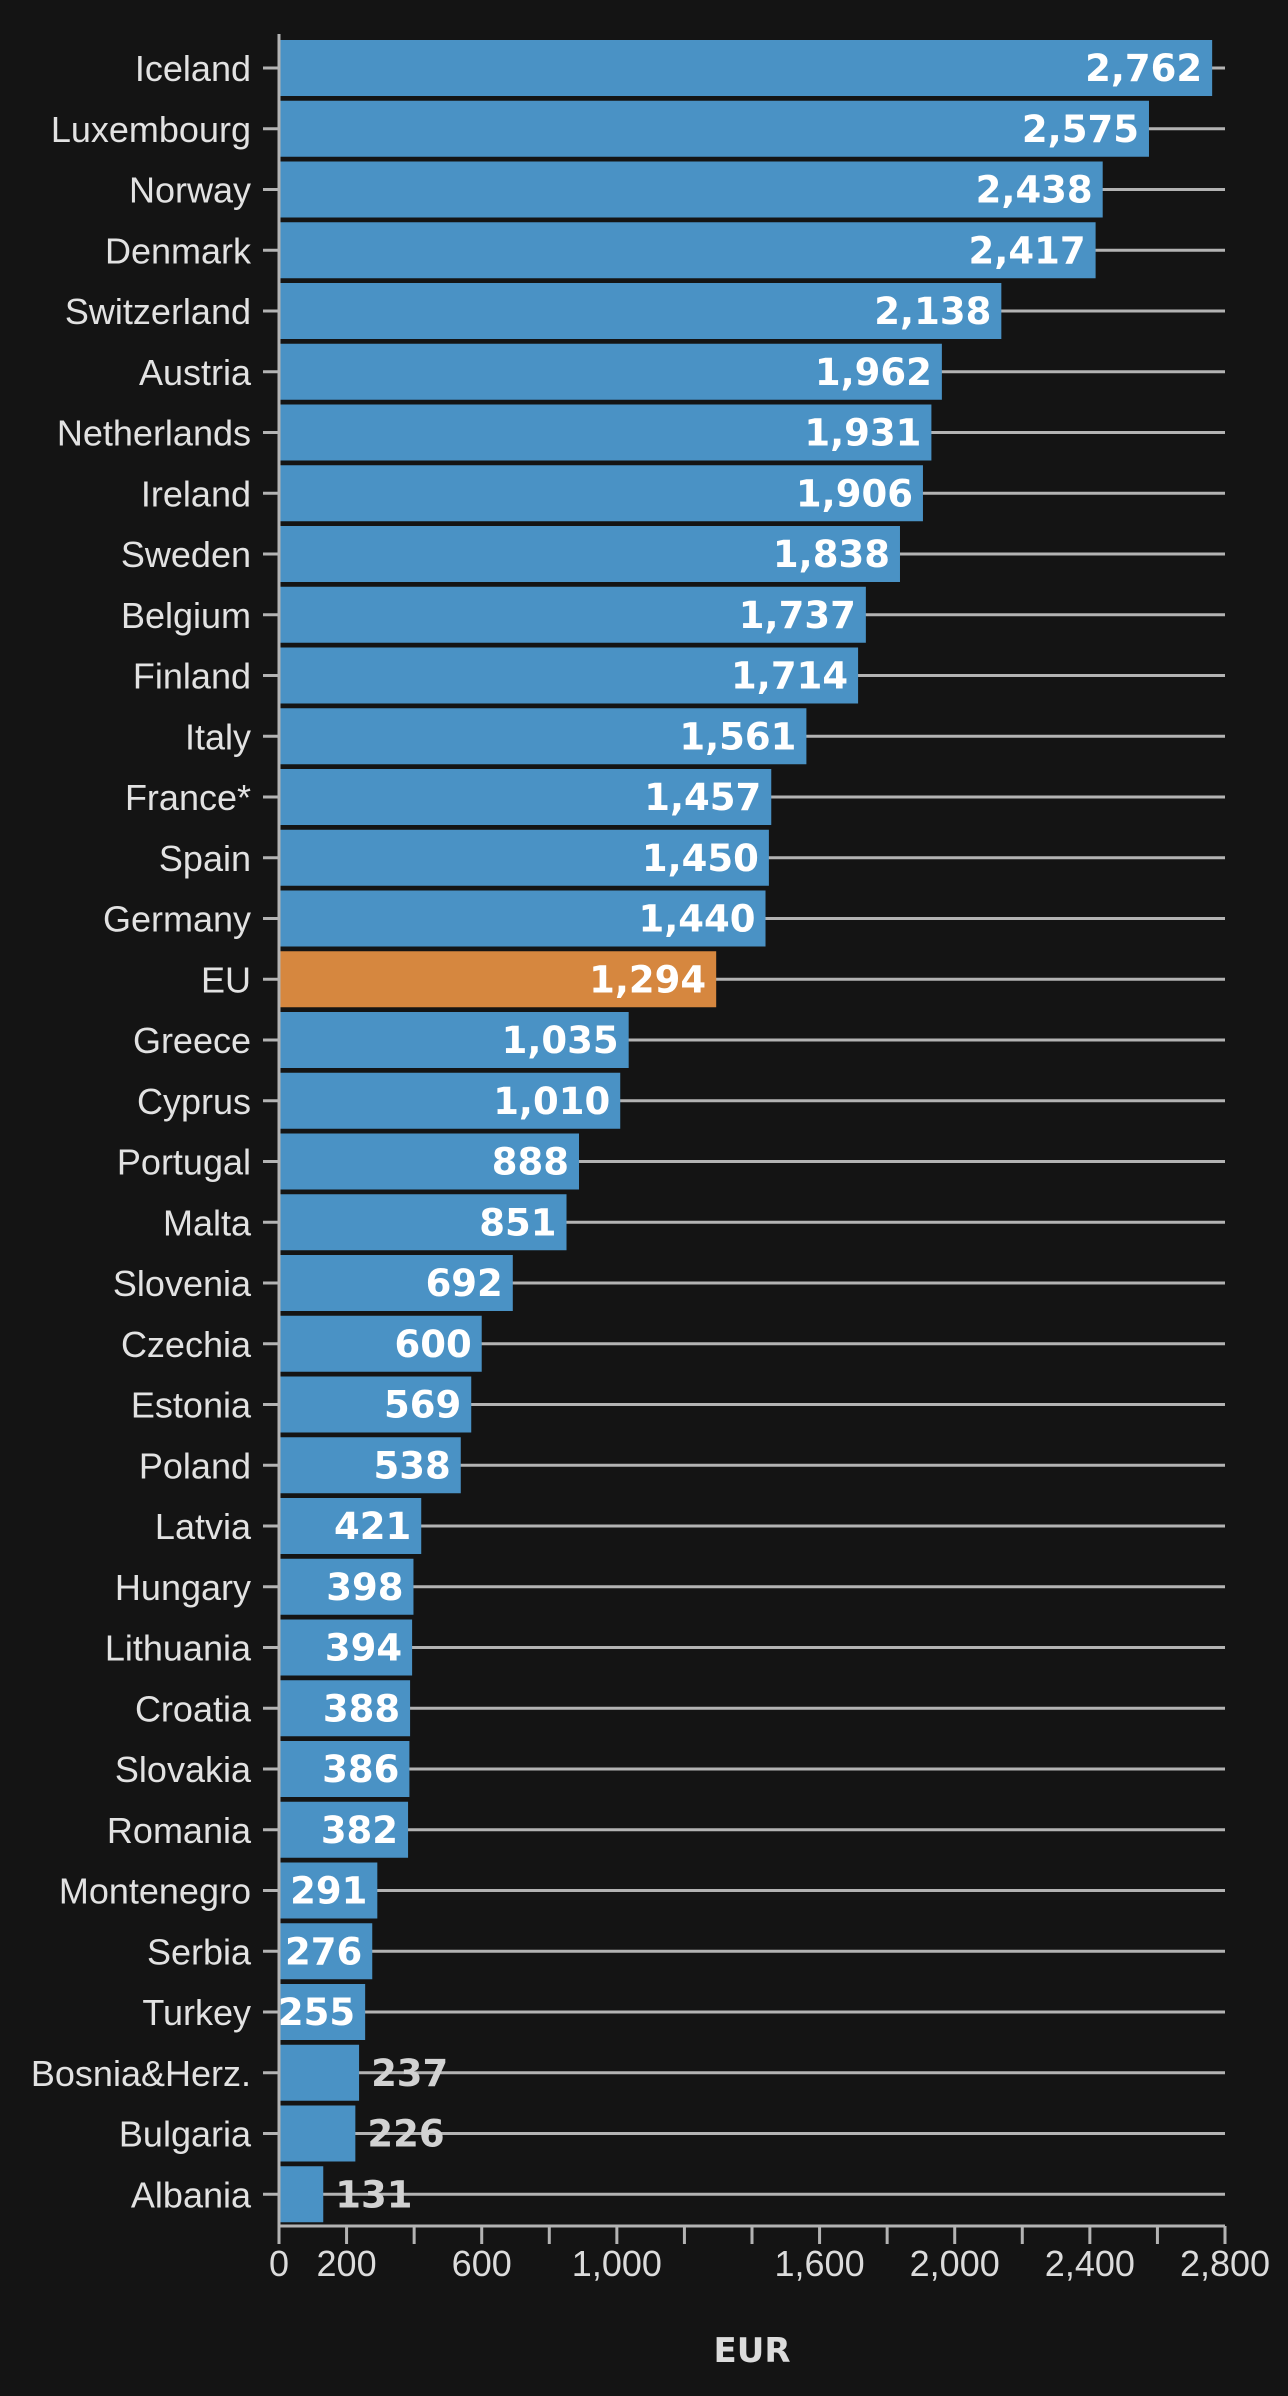 The image size is (1288, 2396). What do you see at coordinates (751, 2351) in the screenshot?
I see `x-axis-title: EUR` at bounding box center [751, 2351].